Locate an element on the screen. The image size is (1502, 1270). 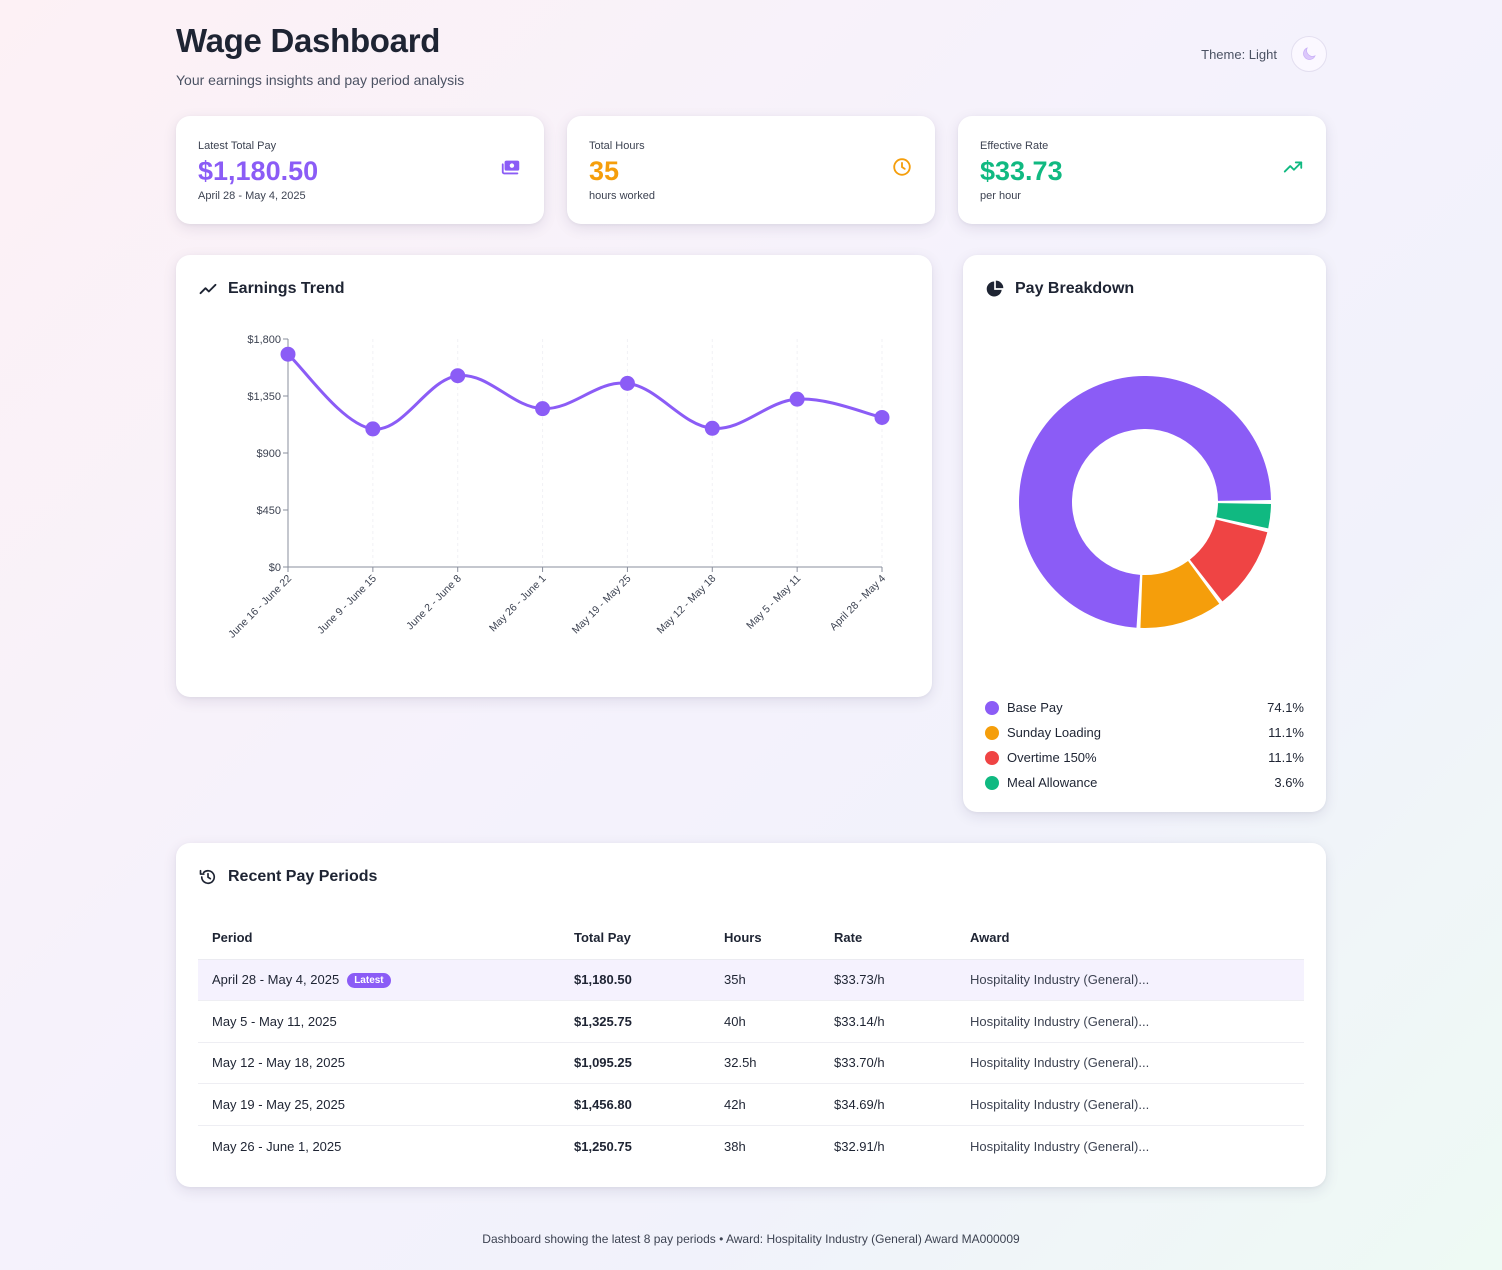
trending-up-icon is located at coordinates (1293, 167).